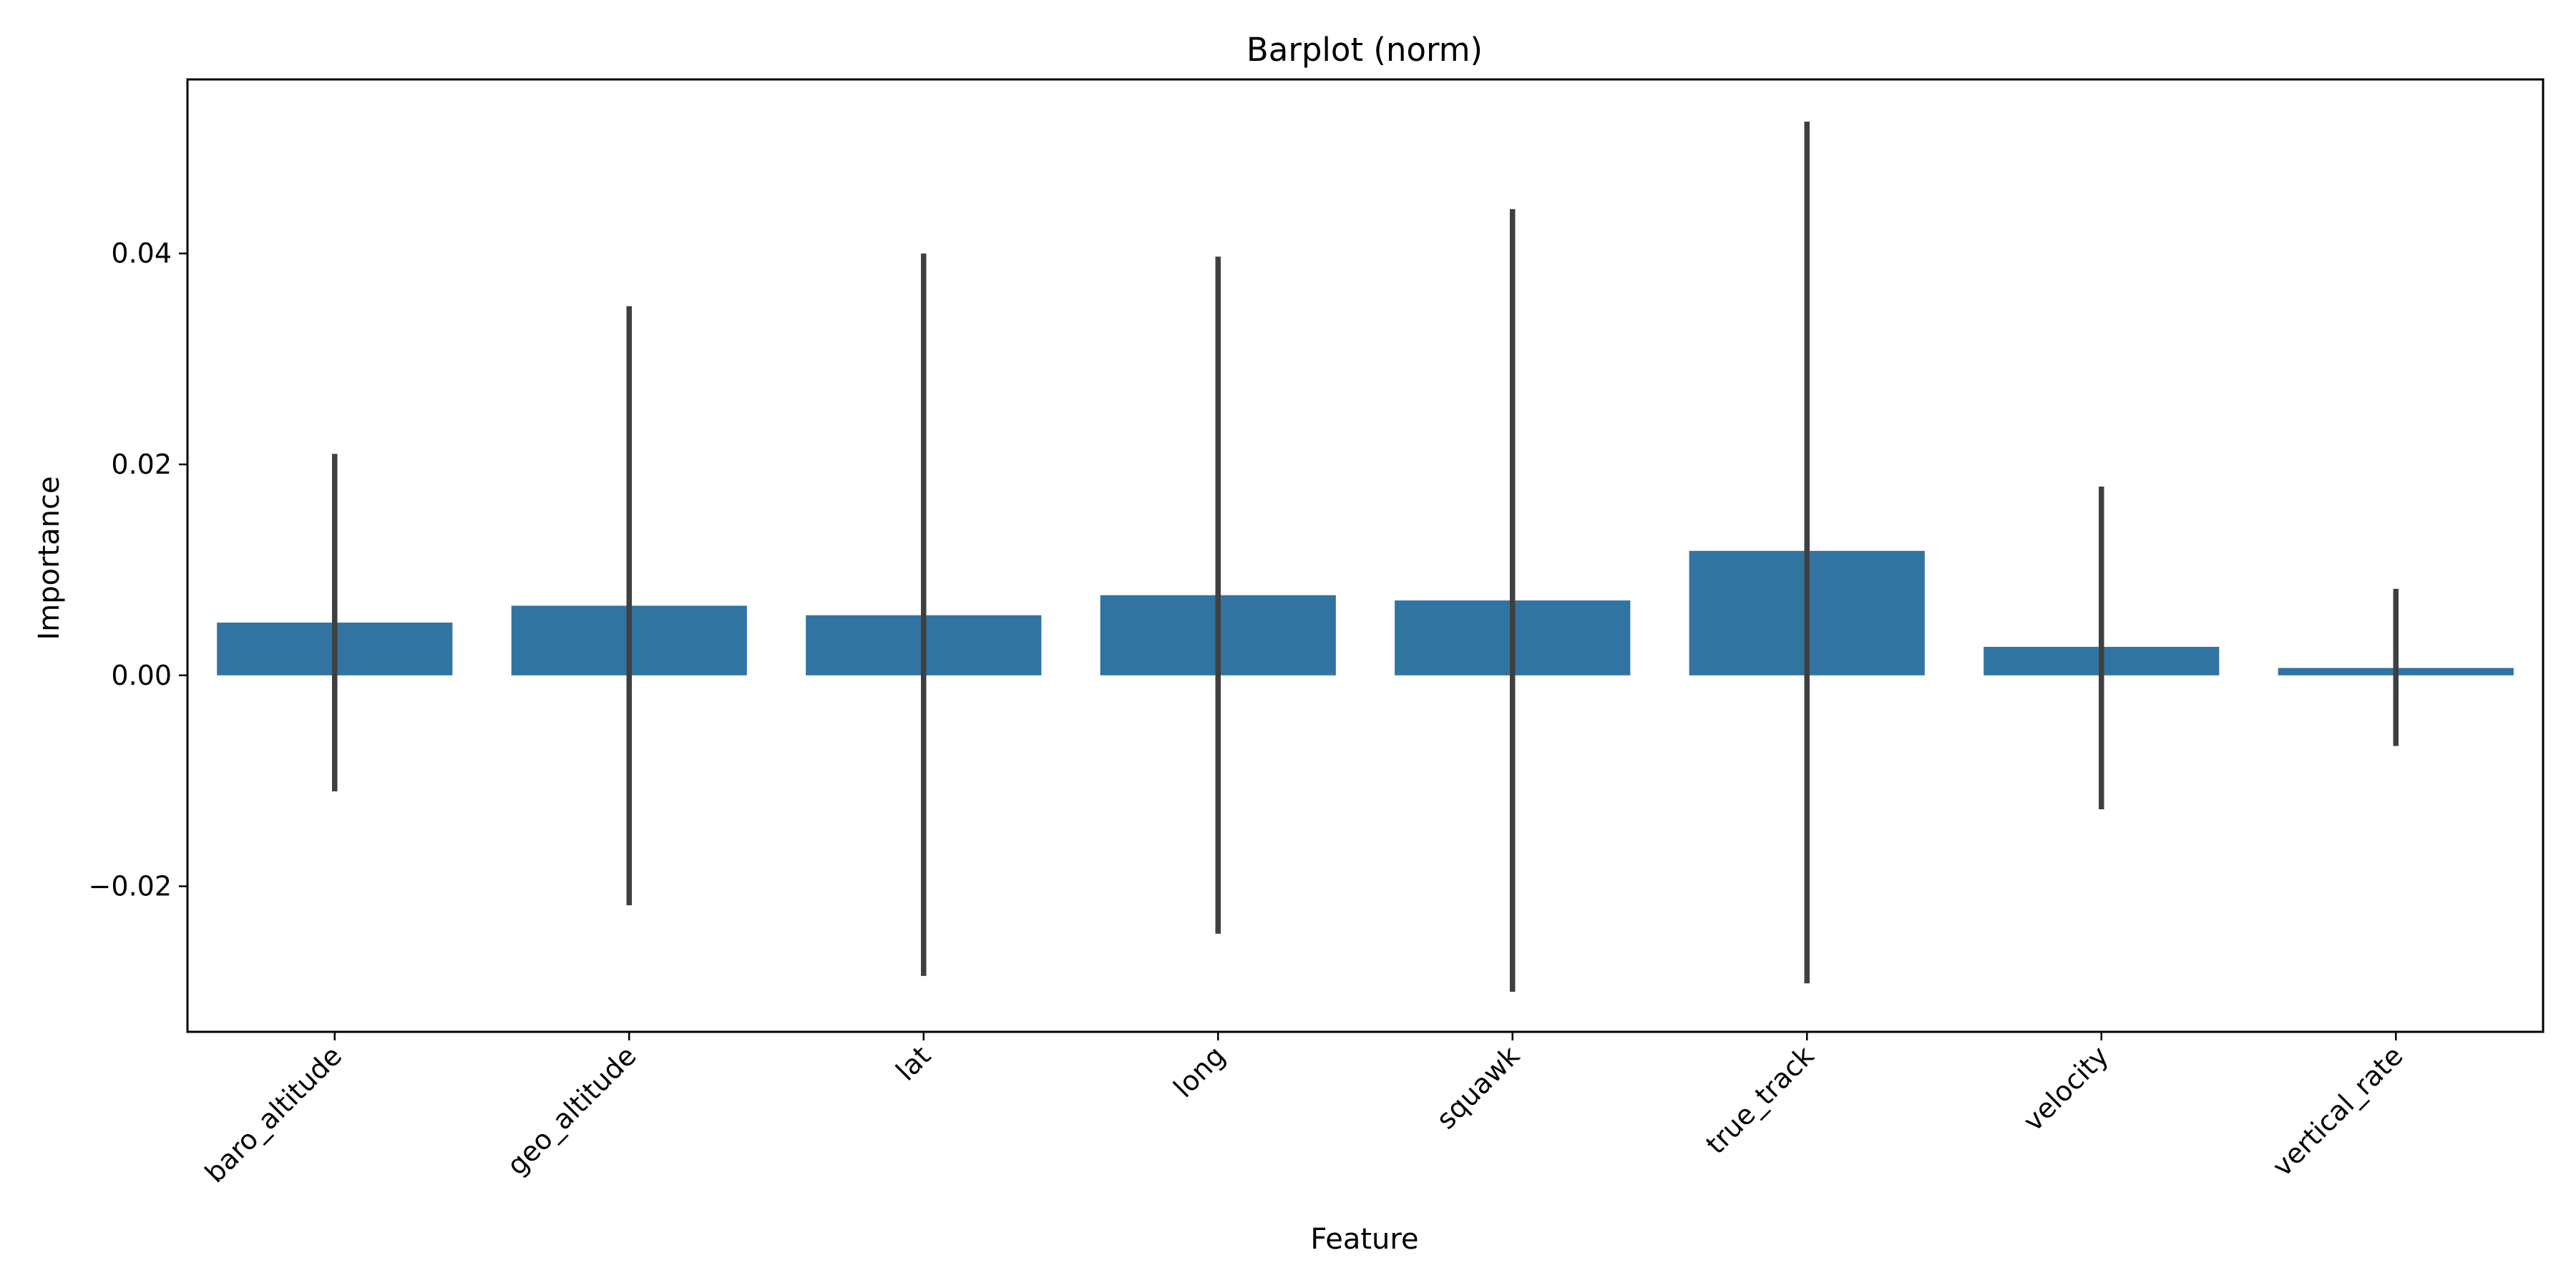 The width and height of the screenshot is (2576, 1288). I want to click on x-tick-label: true_track, so click(1760, 1100).